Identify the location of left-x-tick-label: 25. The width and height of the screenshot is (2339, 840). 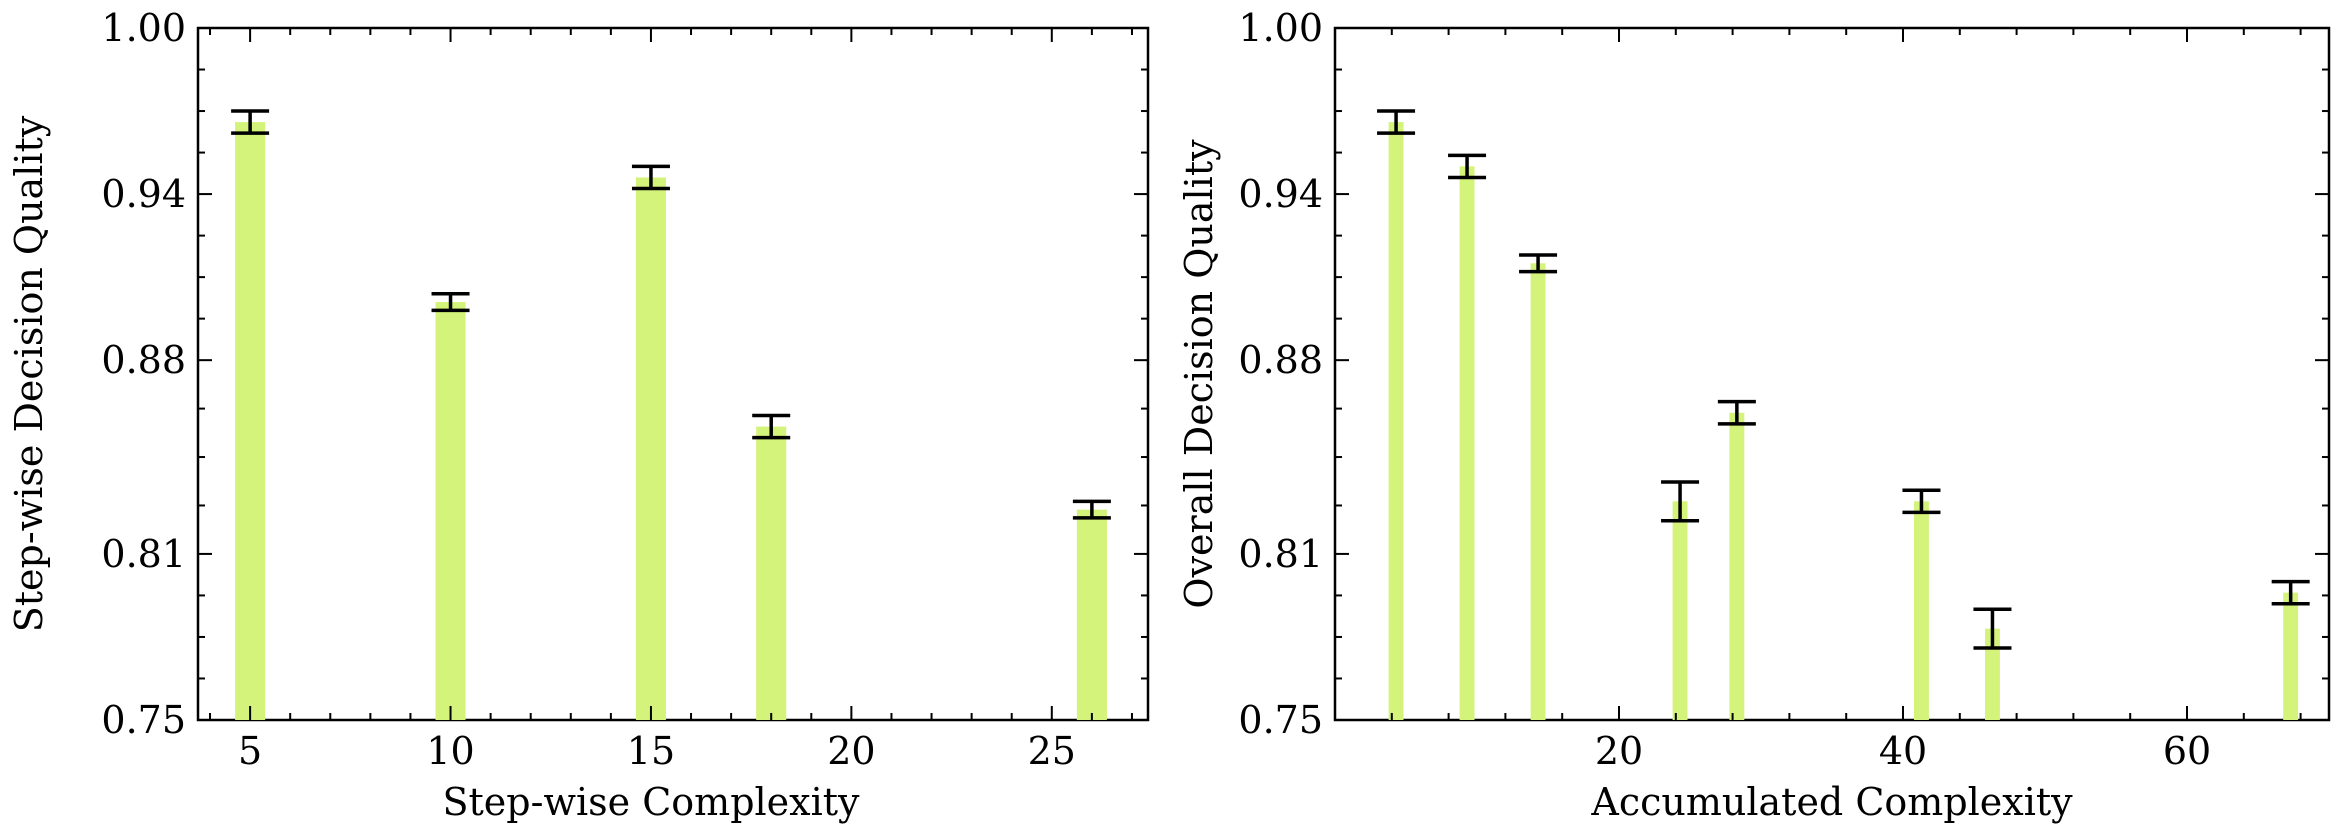
(1052, 751).